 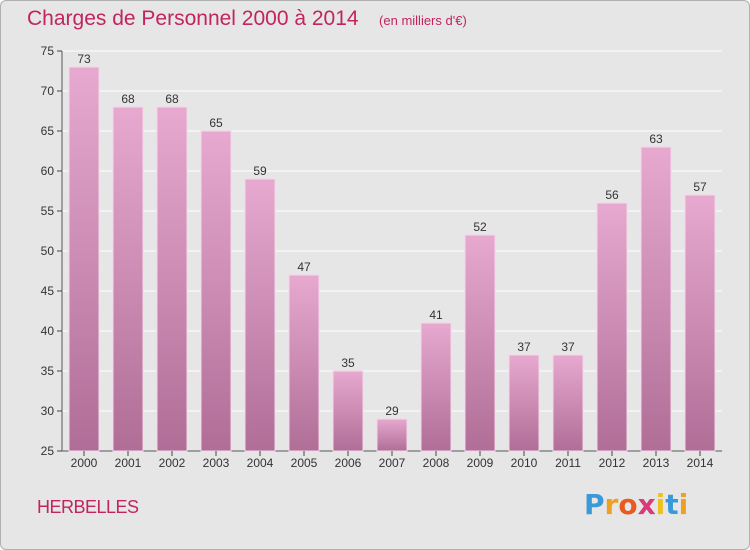 What do you see at coordinates (392, 463) in the screenshot?
I see `x-tick-label: 2007` at bounding box center [392, 463].